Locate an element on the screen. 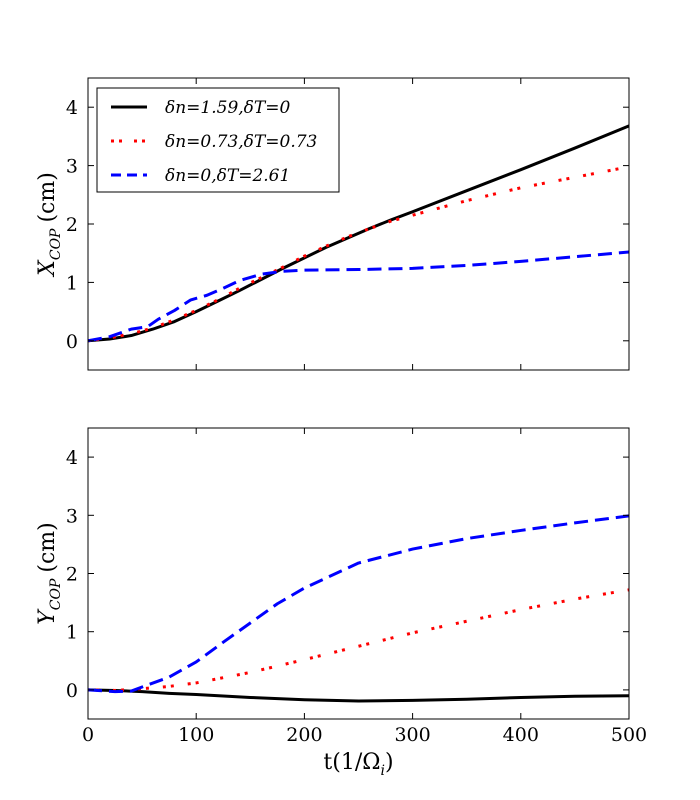 The image size is (700, 800). legend-box is located at coordinates (218, 140).